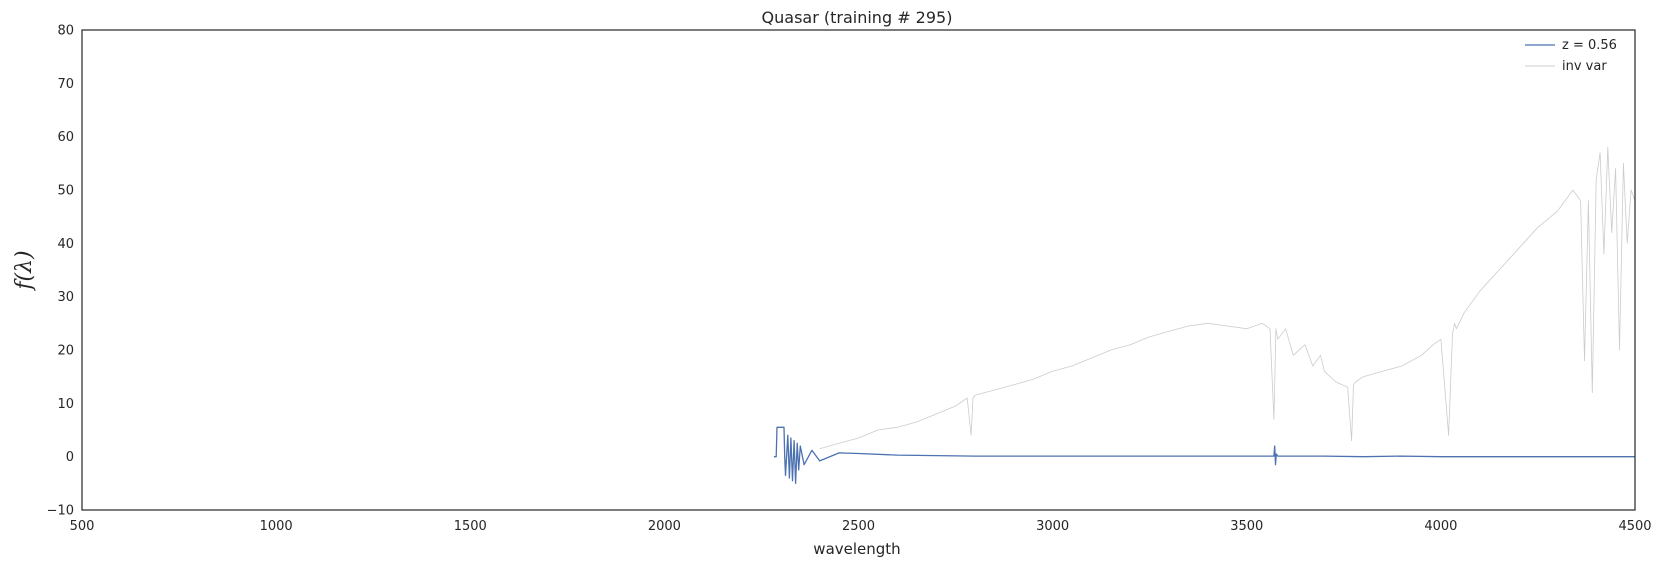  I want to click on x-tick-label: 1000, so click(276, 526).